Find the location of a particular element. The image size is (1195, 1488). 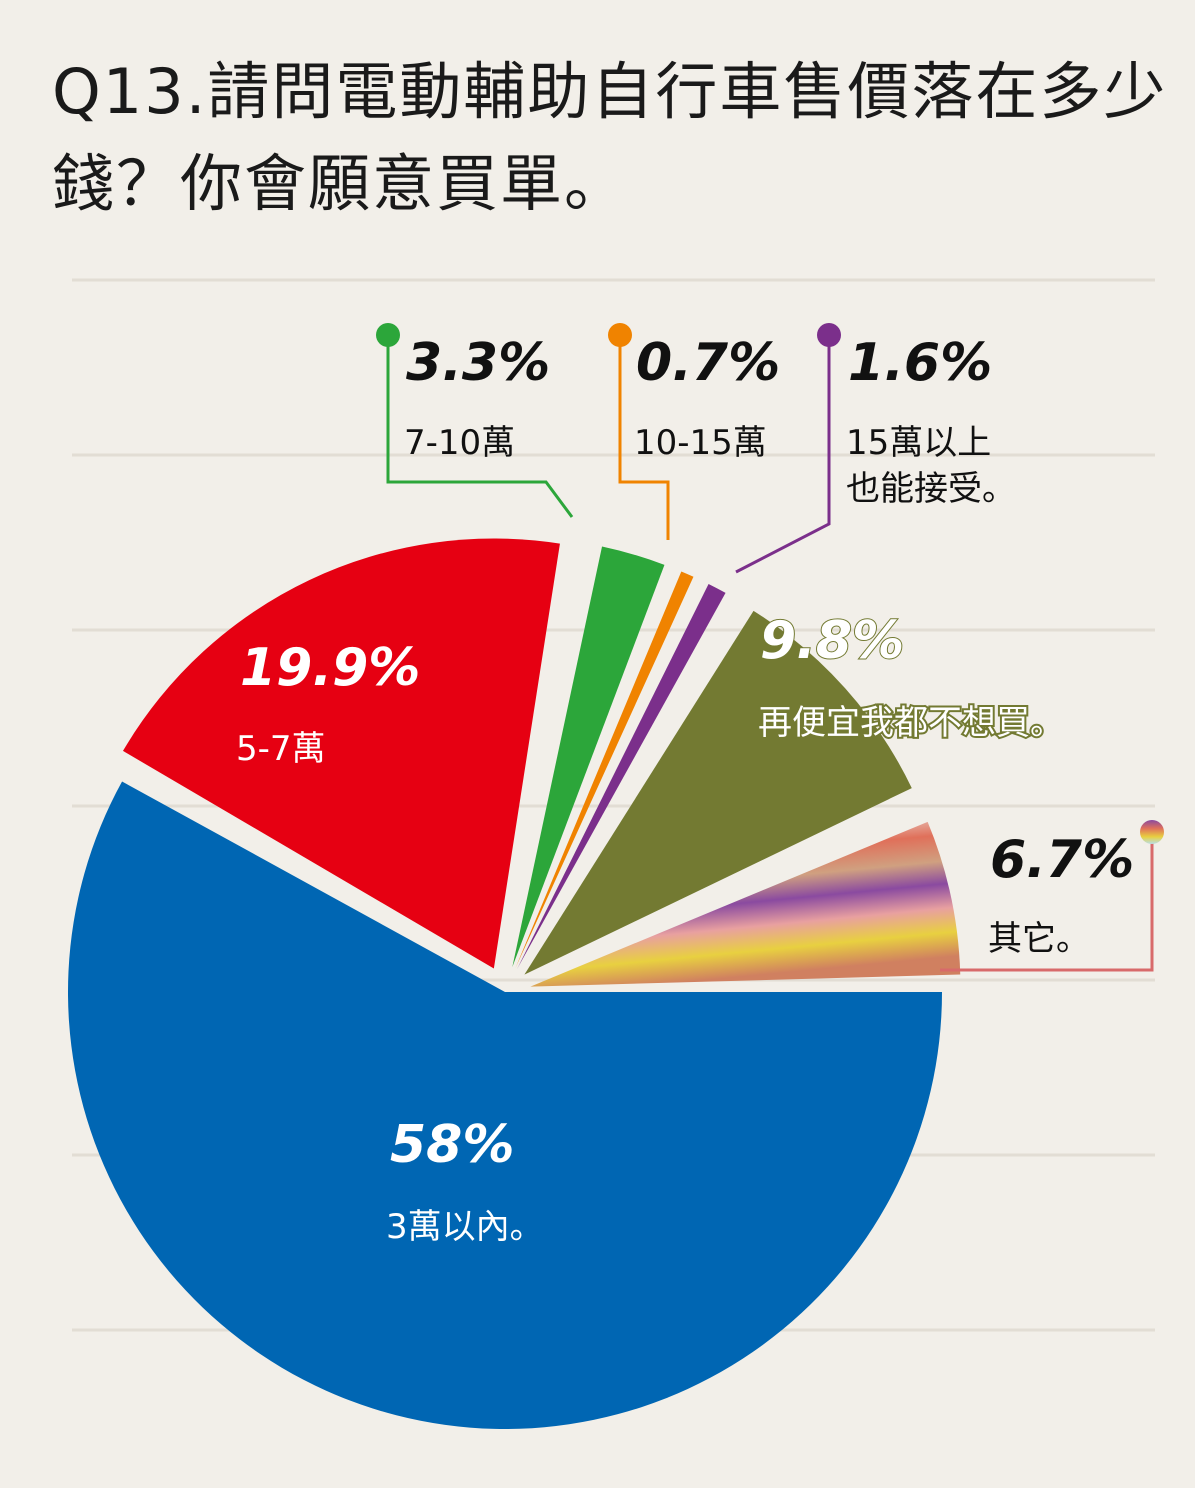

pie-slice-not-buy is located at coordinates (718, 792).